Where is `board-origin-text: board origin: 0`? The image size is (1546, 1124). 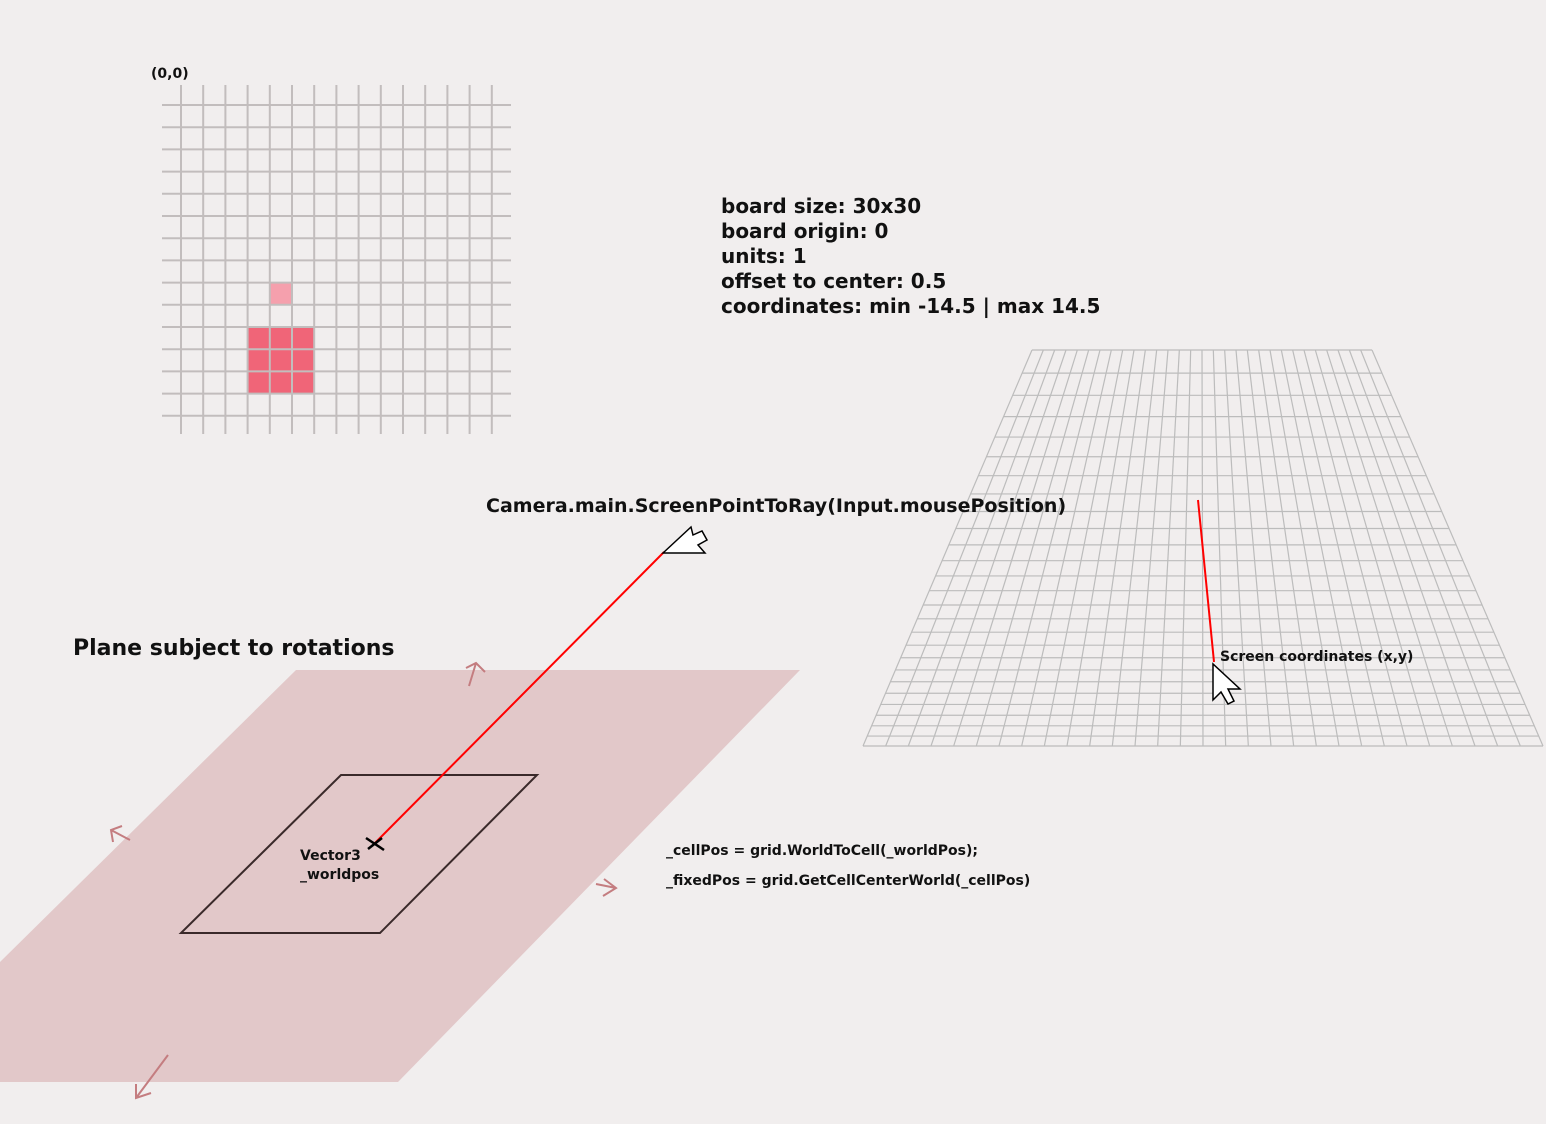 board-origin-text: board origin: 0 is located at coordinates (805, 231).